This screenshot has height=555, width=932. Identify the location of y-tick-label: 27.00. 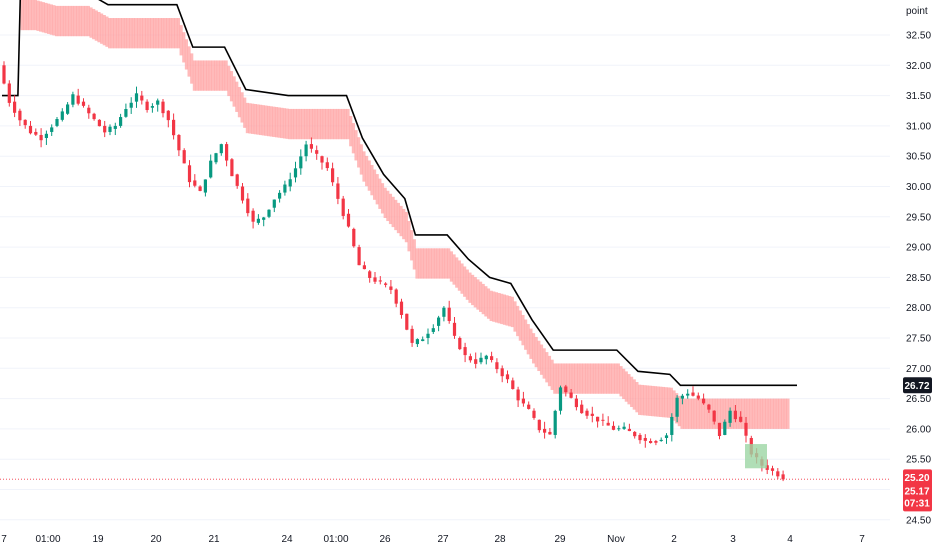
(918, 369).